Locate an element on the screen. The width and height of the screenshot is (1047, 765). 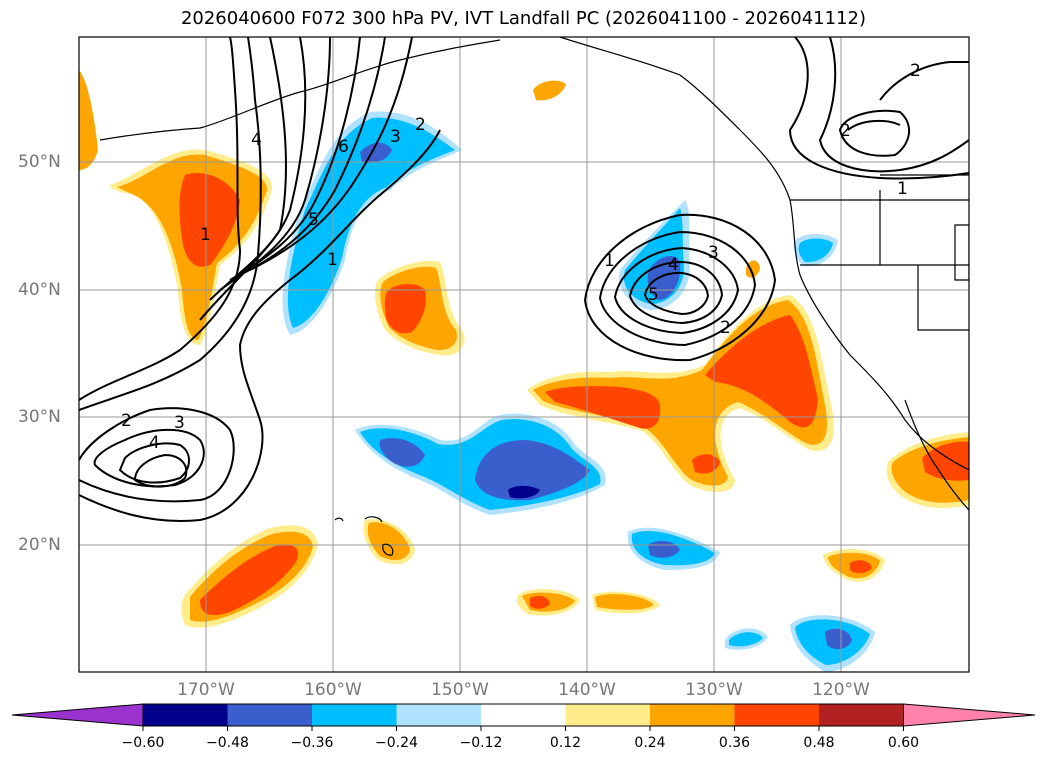
colorbar is located at coordinates (523, 717).